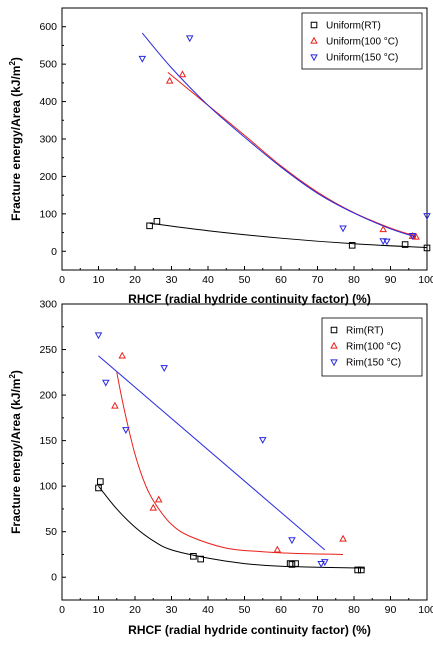  I want to click on legend-label: Uniform(100 °C), so click(362, 42).